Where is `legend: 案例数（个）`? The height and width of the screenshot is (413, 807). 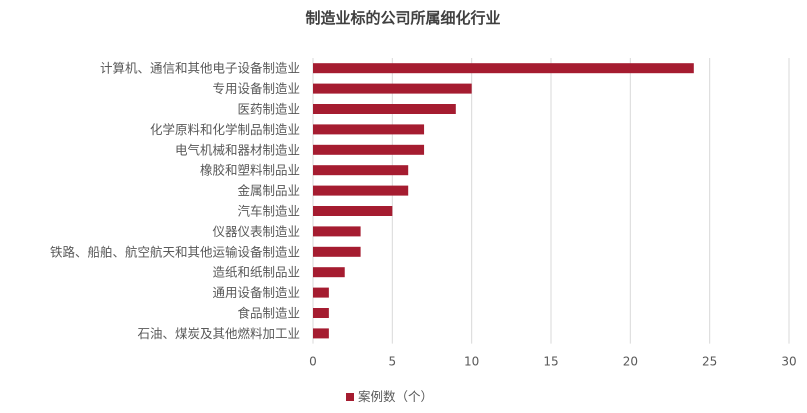 legend: 案例数（个） is located at coordinates (389, 396).